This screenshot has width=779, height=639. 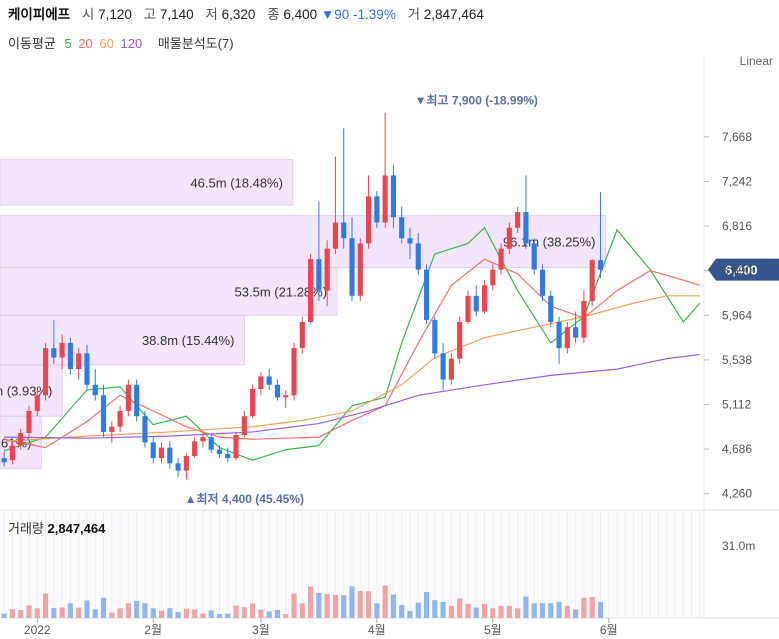 I want to click on y-tick-label: 4,260, so click(x=737, y=494).